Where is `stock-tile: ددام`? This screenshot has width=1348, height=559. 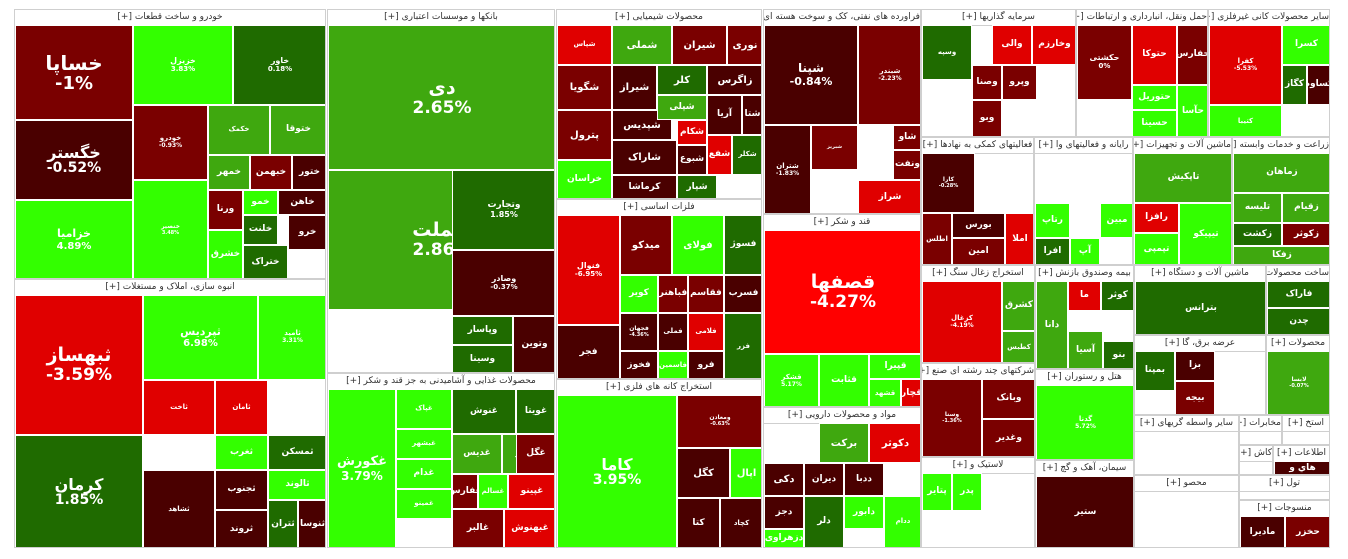
stock-tile: ددام is located at coordinates (902, 521).